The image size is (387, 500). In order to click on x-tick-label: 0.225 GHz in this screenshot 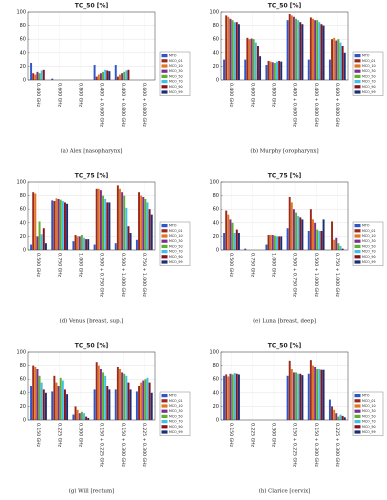, I will do `click(252, 435)`.